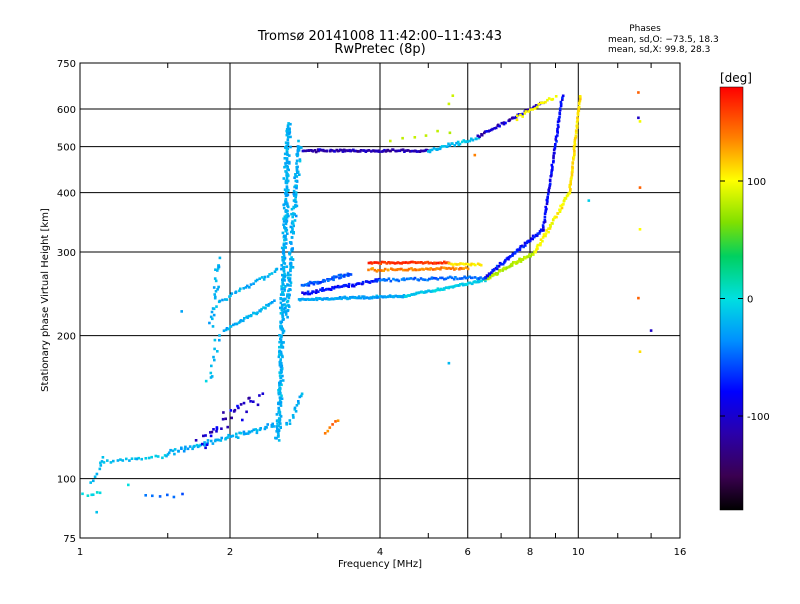 This screenshot has height=604, width=800. What do you see at coordinates (45, 300) in the screenshot?
I see `y-axis-label: Stationary phase Virtual Height [km]` at bounding box center [45, 300].